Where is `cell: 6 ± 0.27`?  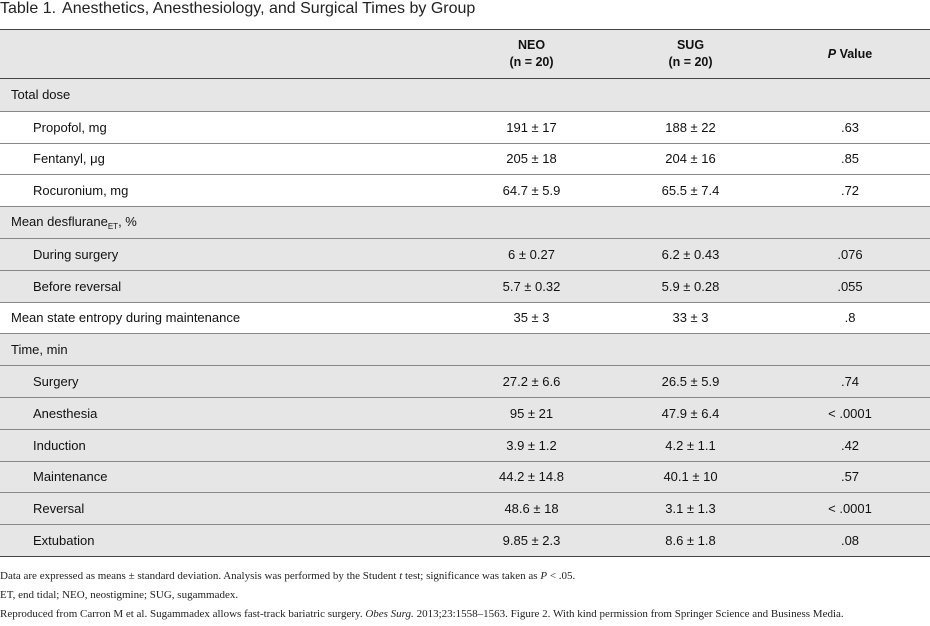 cell: 6 ± 0.27 is located at coordinates (531, 254).